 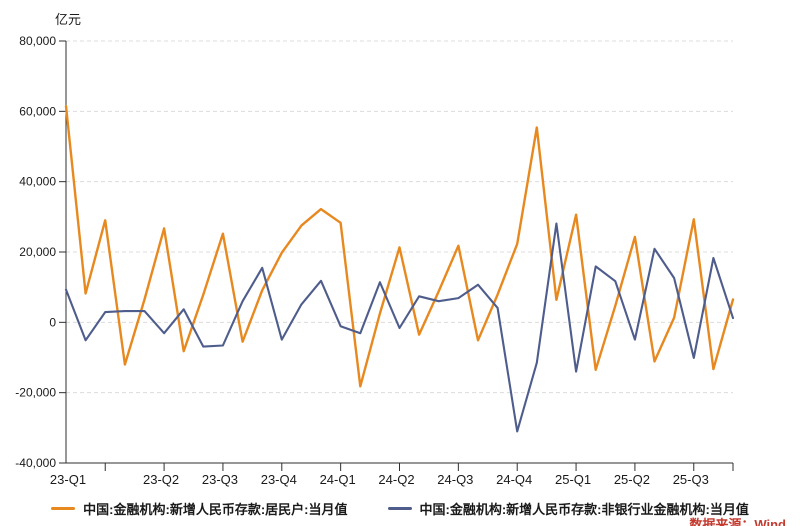 What do you see at coordinates (514, 479) in the screenshot?
I see `x-axis-label: 24-Q4` at bounding box center [514, 479].